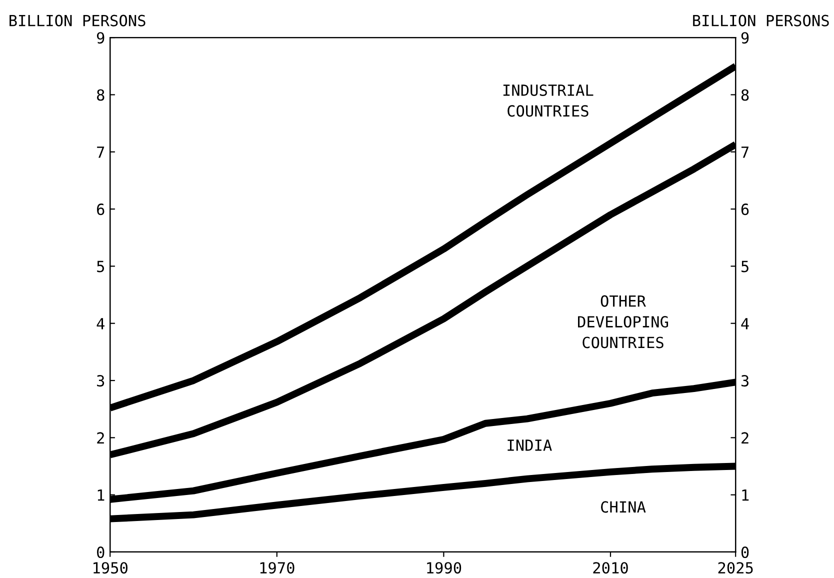 This screenshot has width=834, height=578. Describe the element at coordinates (444, 568) in the screenshot. I see `x-tick-label: 1990` at that location.